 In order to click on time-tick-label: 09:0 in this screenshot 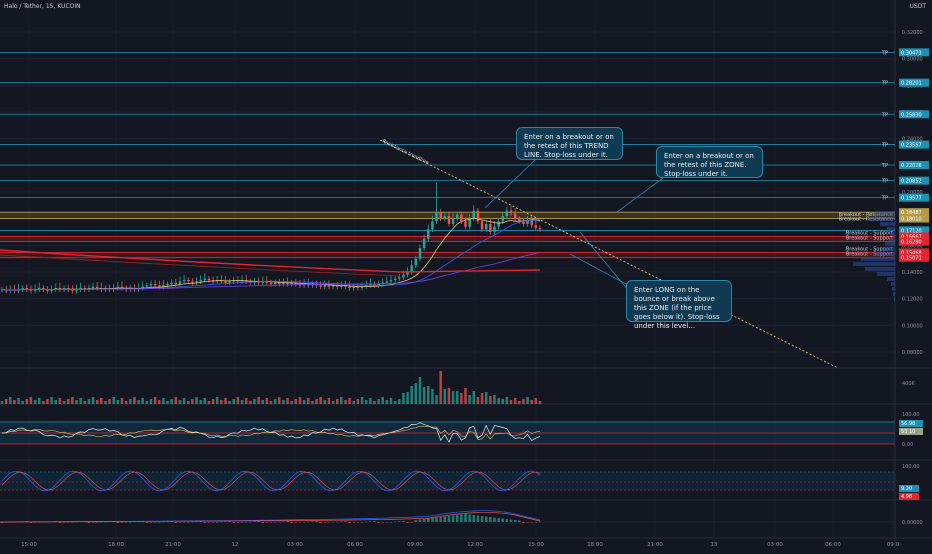, I will do `click(893, 545)`.